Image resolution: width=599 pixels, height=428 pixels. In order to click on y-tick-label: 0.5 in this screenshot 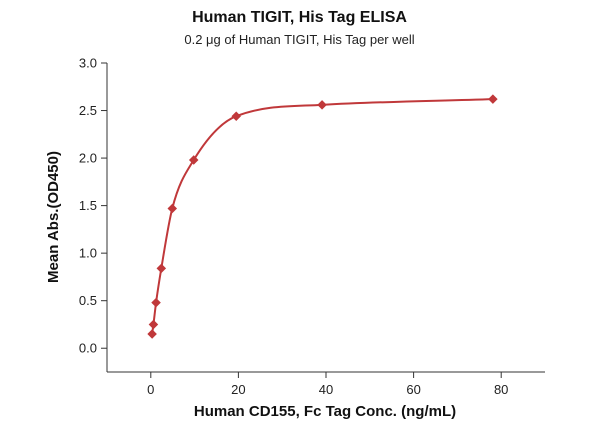, I will do `click(88, 300)`.